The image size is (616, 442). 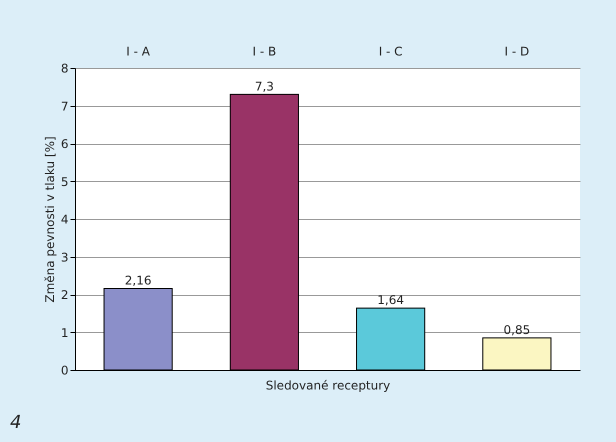 What do you see at coordinates (517, 51) in the screenshot?
I see `x-tick-label: I - D` at bounding box center [517, 51].